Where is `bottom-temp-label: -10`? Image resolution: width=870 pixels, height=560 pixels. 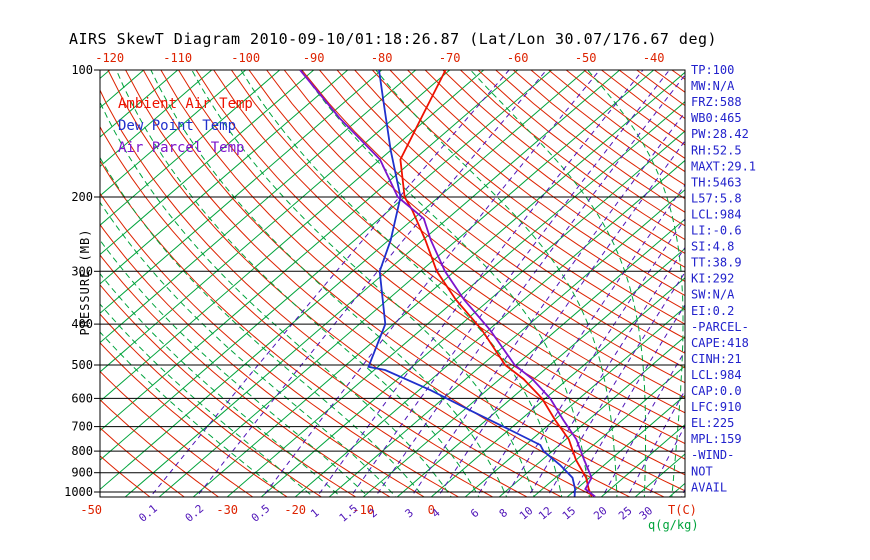 bottom-temp-label: -10 is located at coordinates (363, 510).